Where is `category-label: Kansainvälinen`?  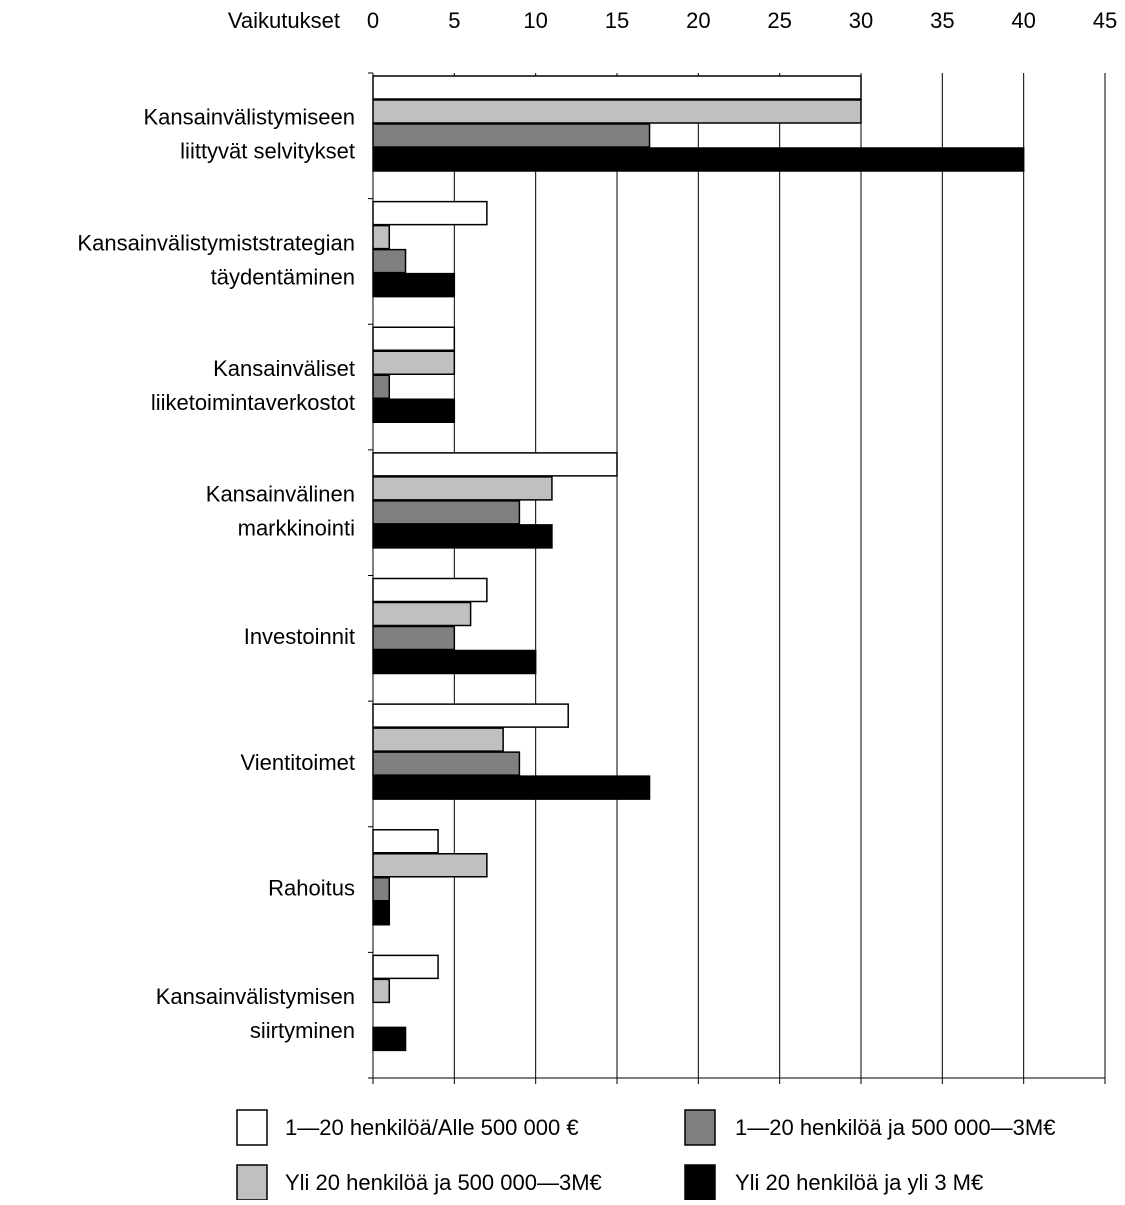
category-label: Kansainvälinen is located at coordinates (280, 494).